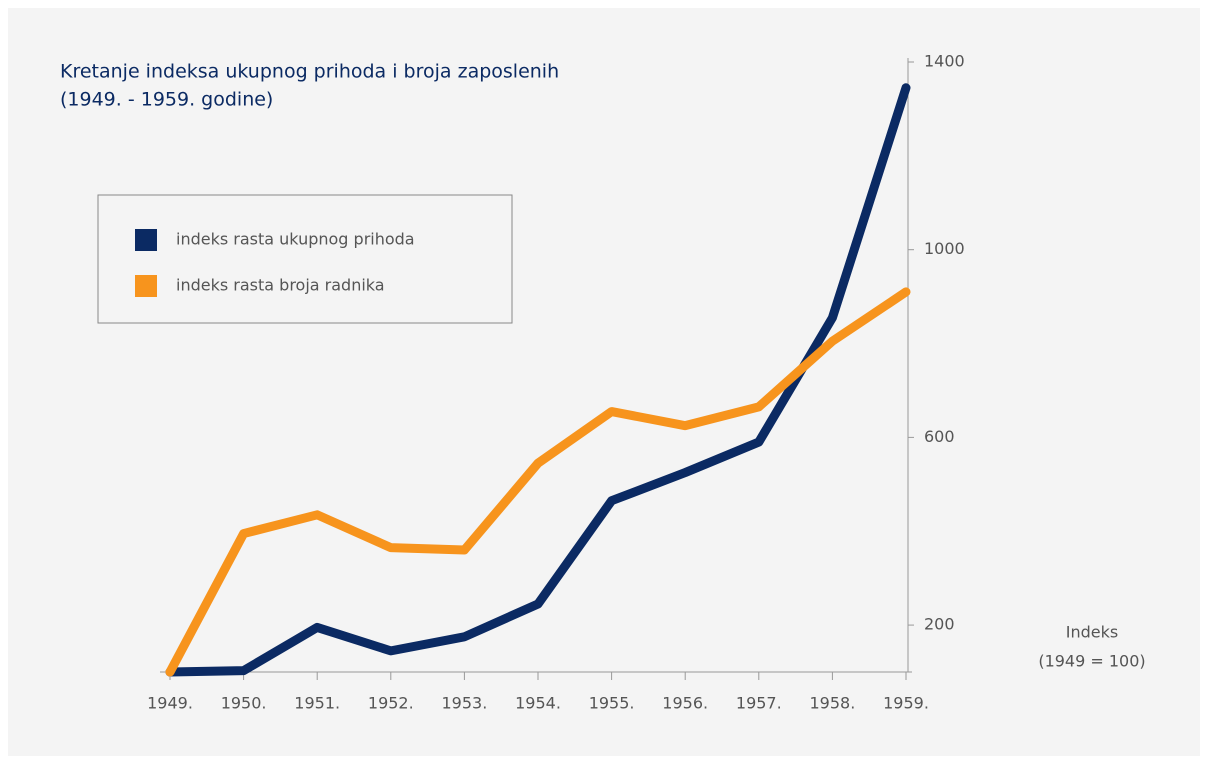 The image size is (1208, 764). Describe the element at coordinates (944, 248) in the screenshot. I see `y-tick-label: 1000` at that location.